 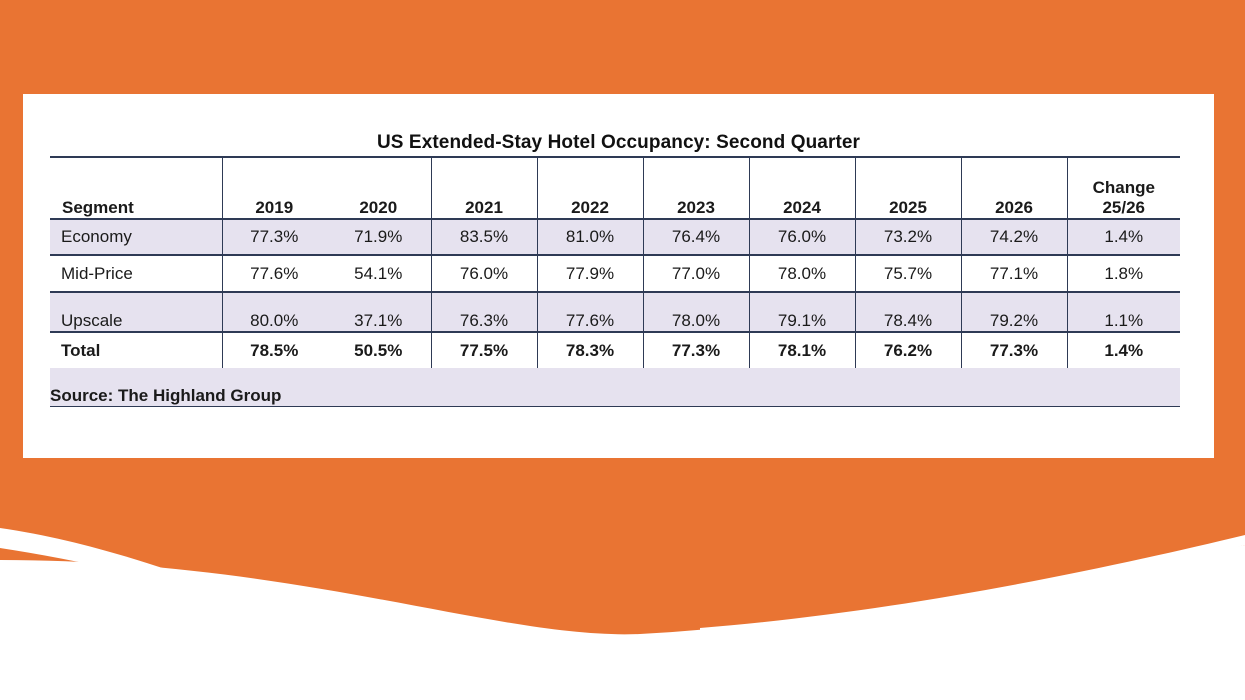 I want to click on col-header-year: 2019, so click(x=273, y=187).